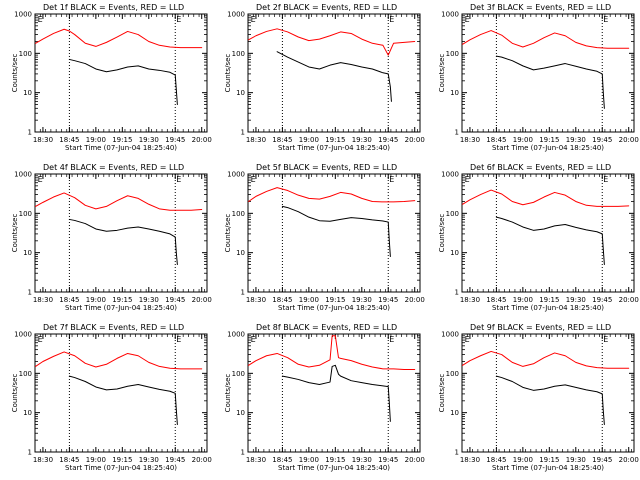 The width and height of the screenshot is (640, 480). Describe the element at coordinates (326, 167) in the screenshot. I see `chart-title: Det 5f BLACK = Events, RED = LLD` at that location.